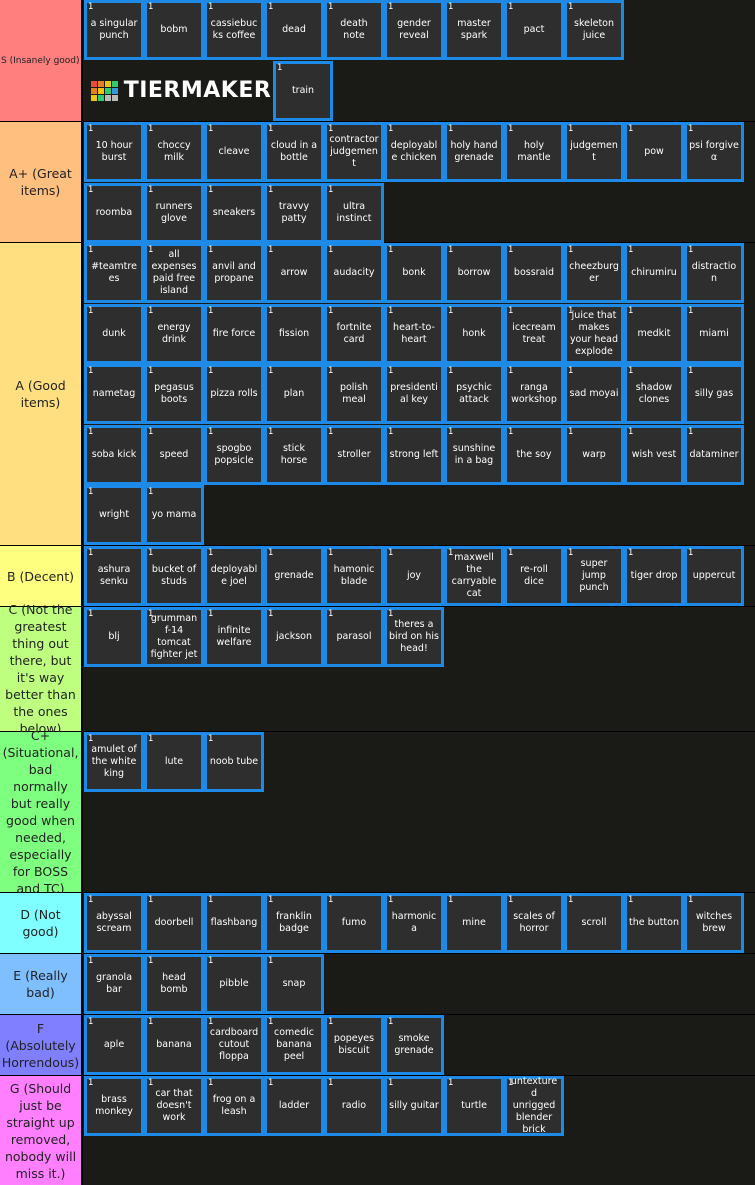  I want to click on item-name: tiger drop, so click(654, 575).